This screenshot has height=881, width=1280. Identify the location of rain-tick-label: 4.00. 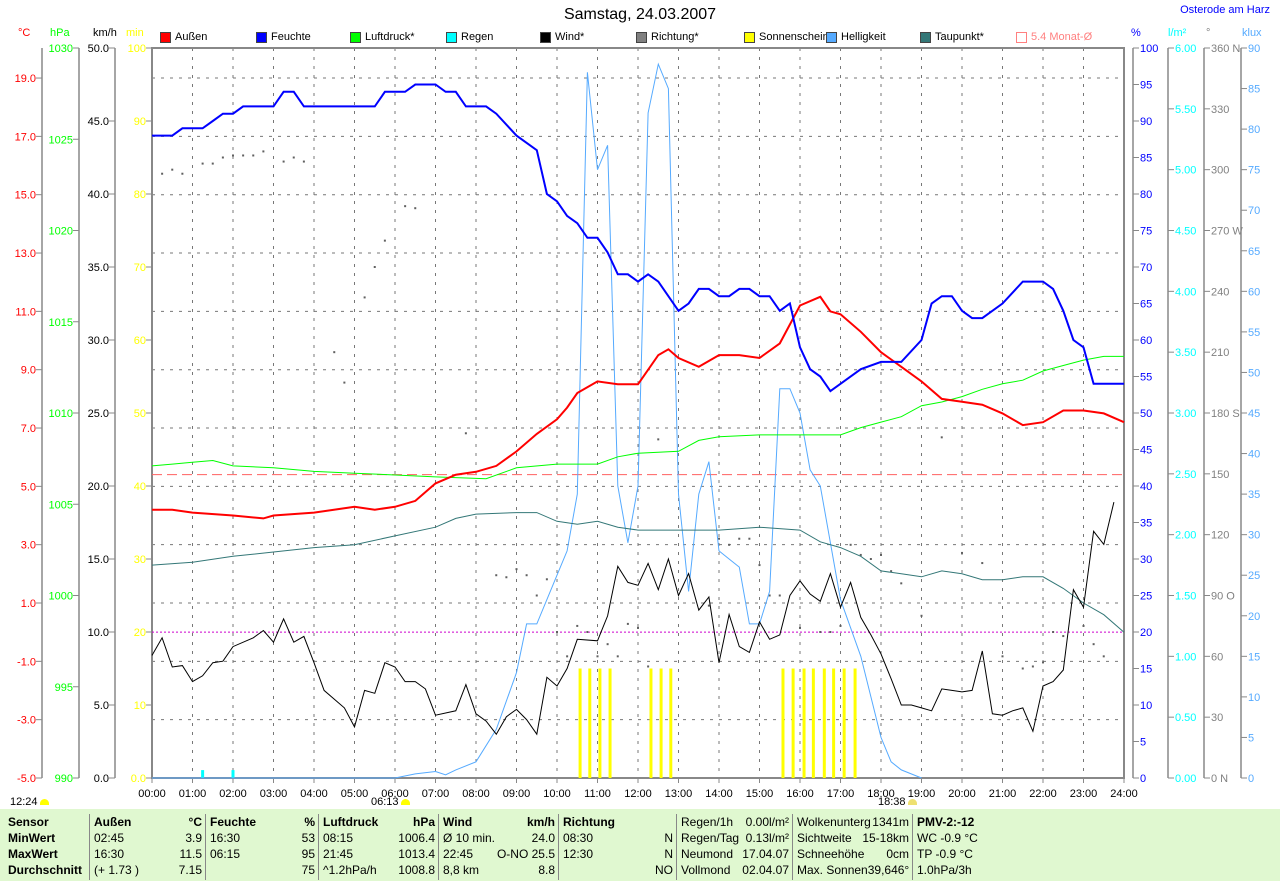
(1185, 292).